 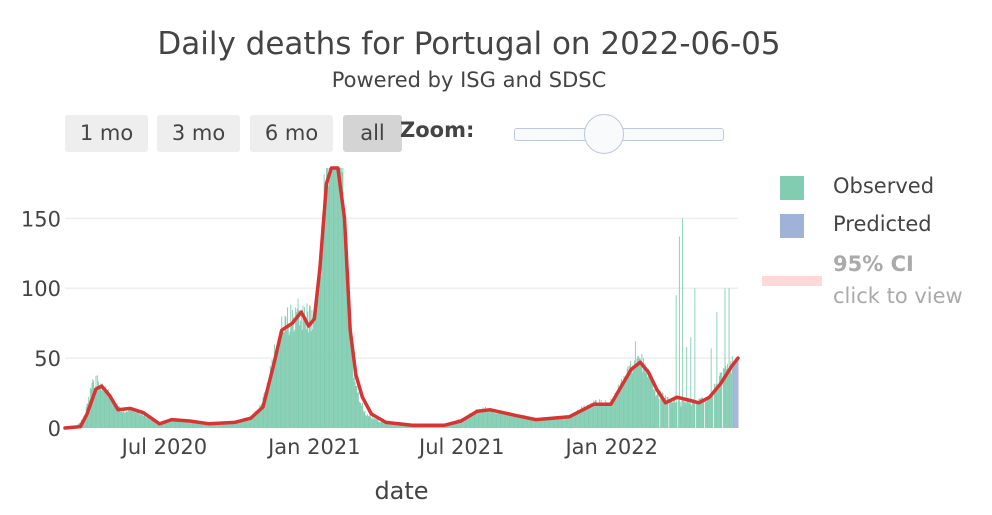 What do you see at coordinates (291, 133) in the screenshot?
I see `range-button-6mo: 6 mo` at bounding box center [291, 133].